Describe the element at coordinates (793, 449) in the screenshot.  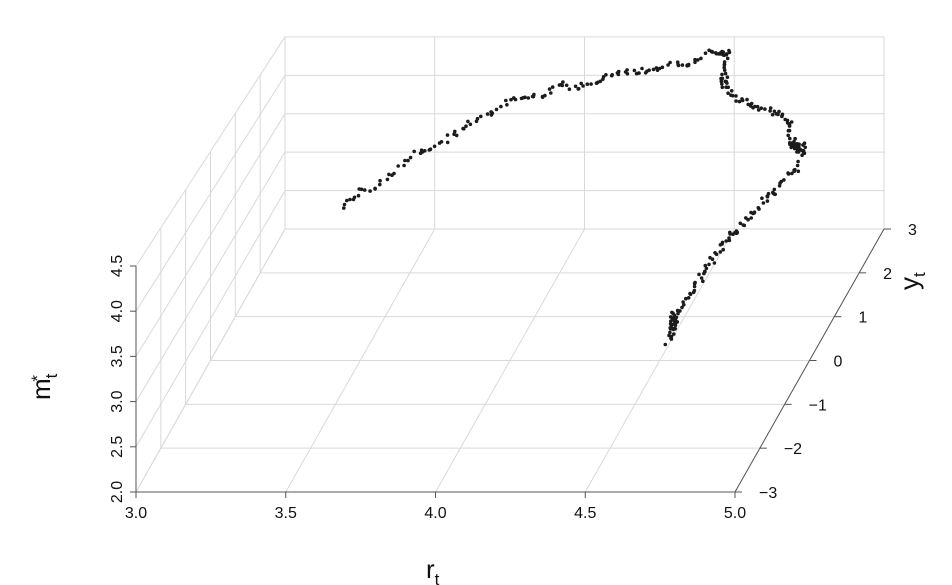
I see `y-tick-label: −2` at that location.